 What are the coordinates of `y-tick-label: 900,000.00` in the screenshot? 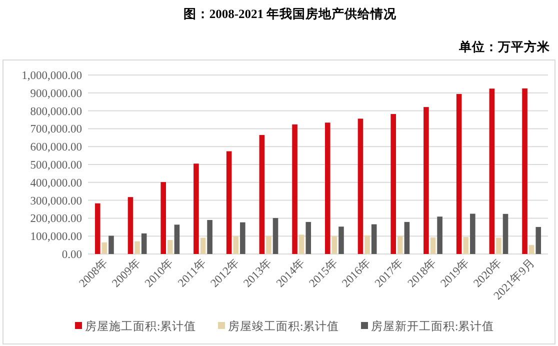 It's located at (56, 94).